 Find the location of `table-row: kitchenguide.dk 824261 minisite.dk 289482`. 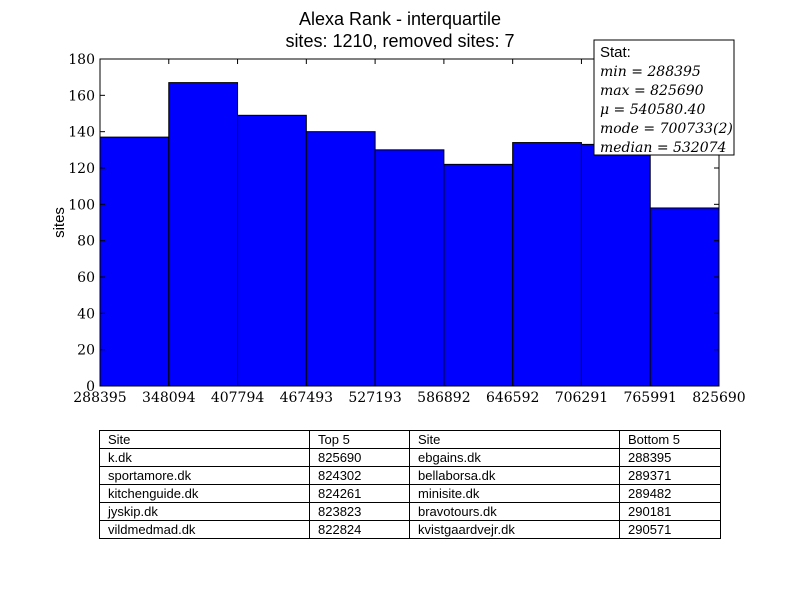

table-row: kitchenguide.dk 824261 minisite.dk 289482 is located at coordinates (410, 493).